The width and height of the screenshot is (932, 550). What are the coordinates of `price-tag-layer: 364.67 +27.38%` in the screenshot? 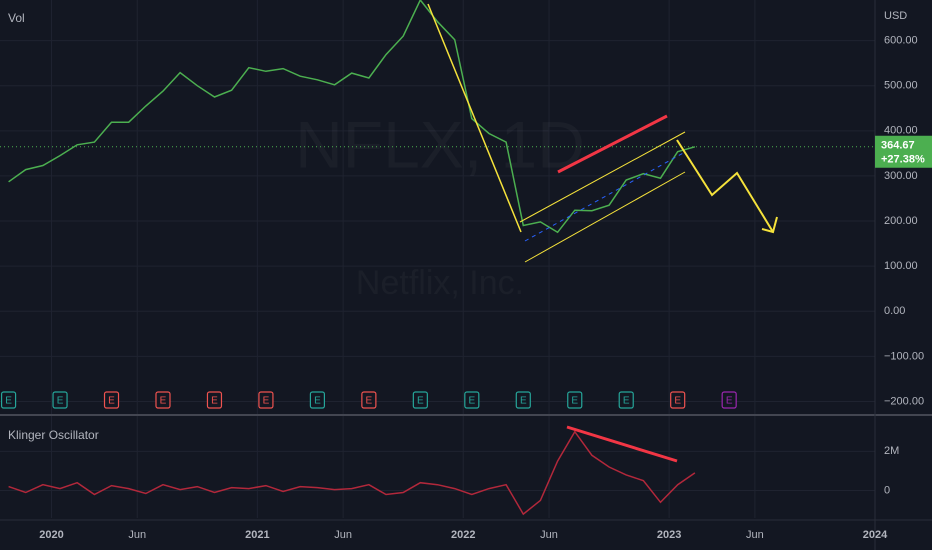 It's located at (903, 151).